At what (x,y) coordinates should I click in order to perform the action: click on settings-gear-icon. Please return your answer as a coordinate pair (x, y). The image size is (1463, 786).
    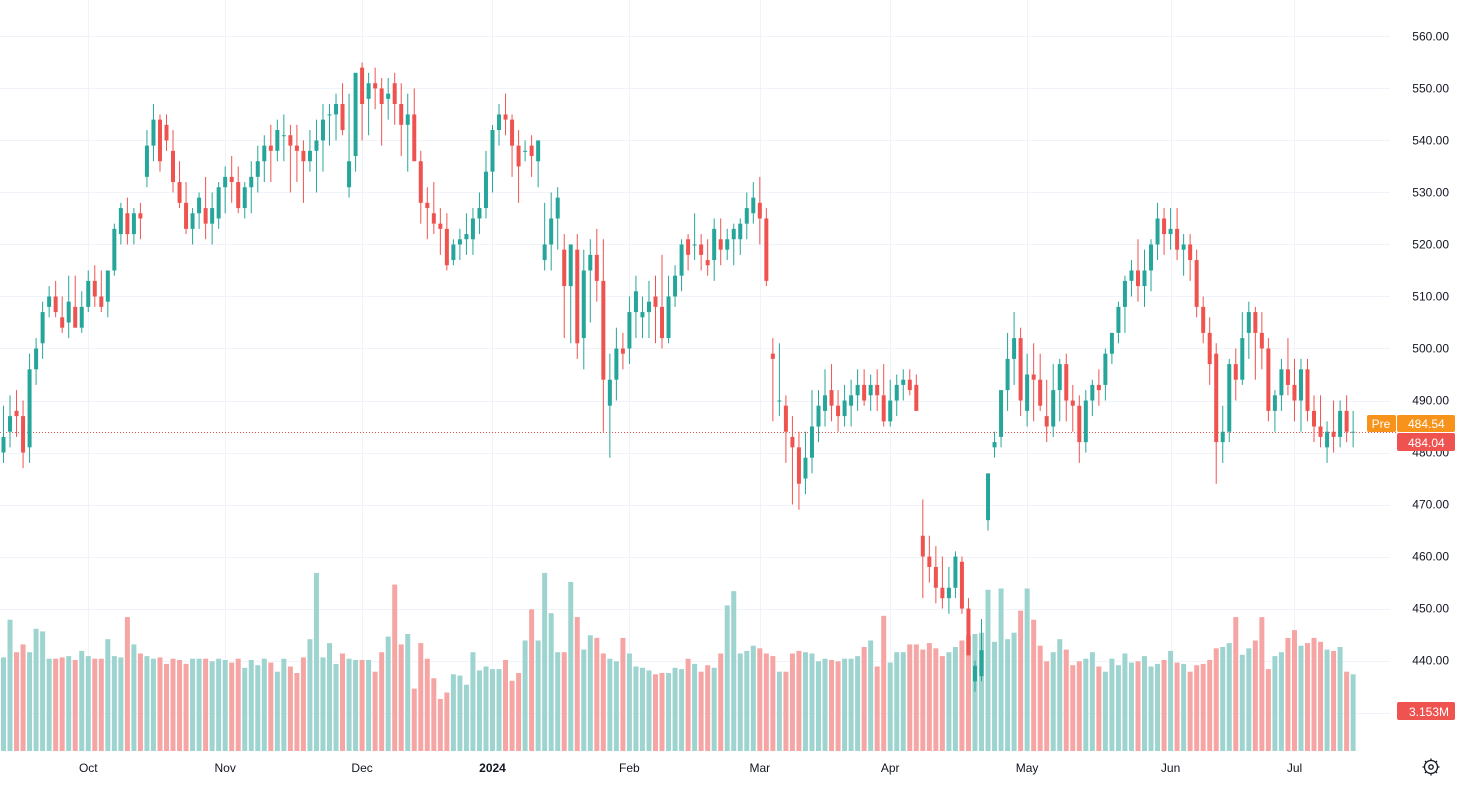
    Looking at the image, I should click on (1431, 767).